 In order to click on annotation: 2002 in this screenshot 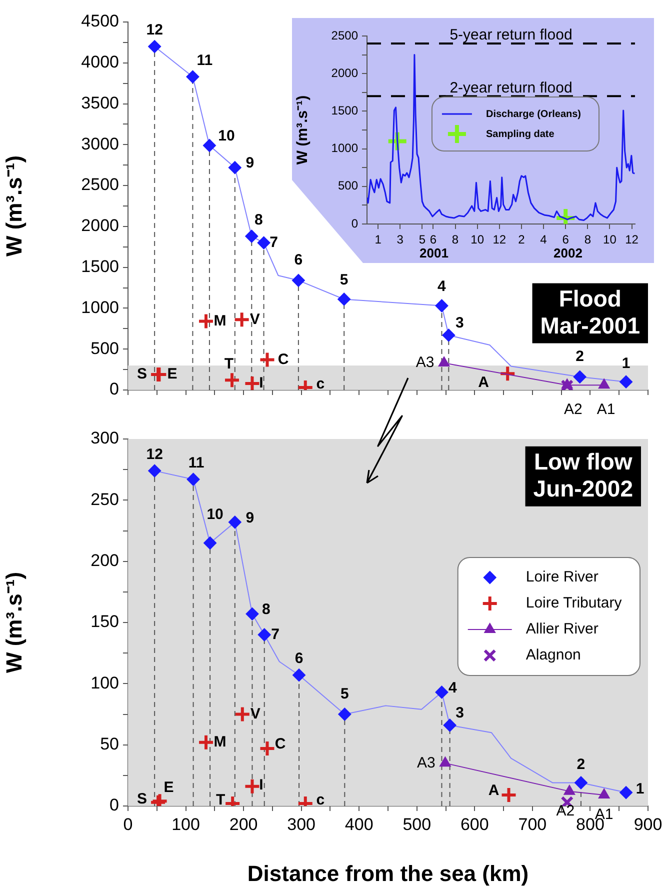, I will do `click(568, 253)`.